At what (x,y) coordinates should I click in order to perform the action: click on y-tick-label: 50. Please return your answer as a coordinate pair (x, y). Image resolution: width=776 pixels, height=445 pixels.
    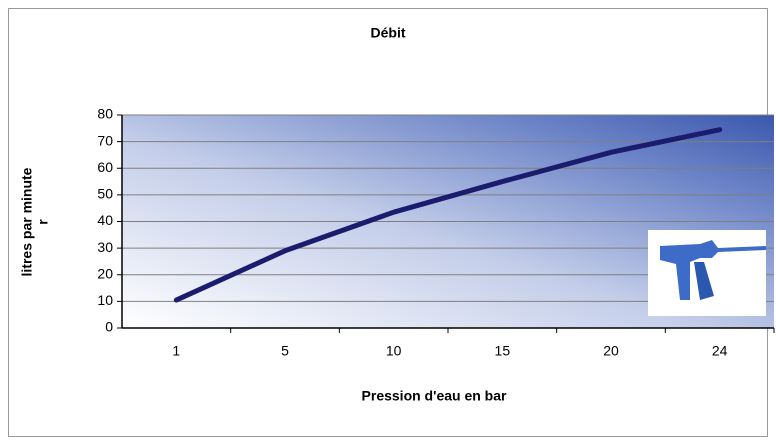
    Looking at the image, I should click on (105, 194).